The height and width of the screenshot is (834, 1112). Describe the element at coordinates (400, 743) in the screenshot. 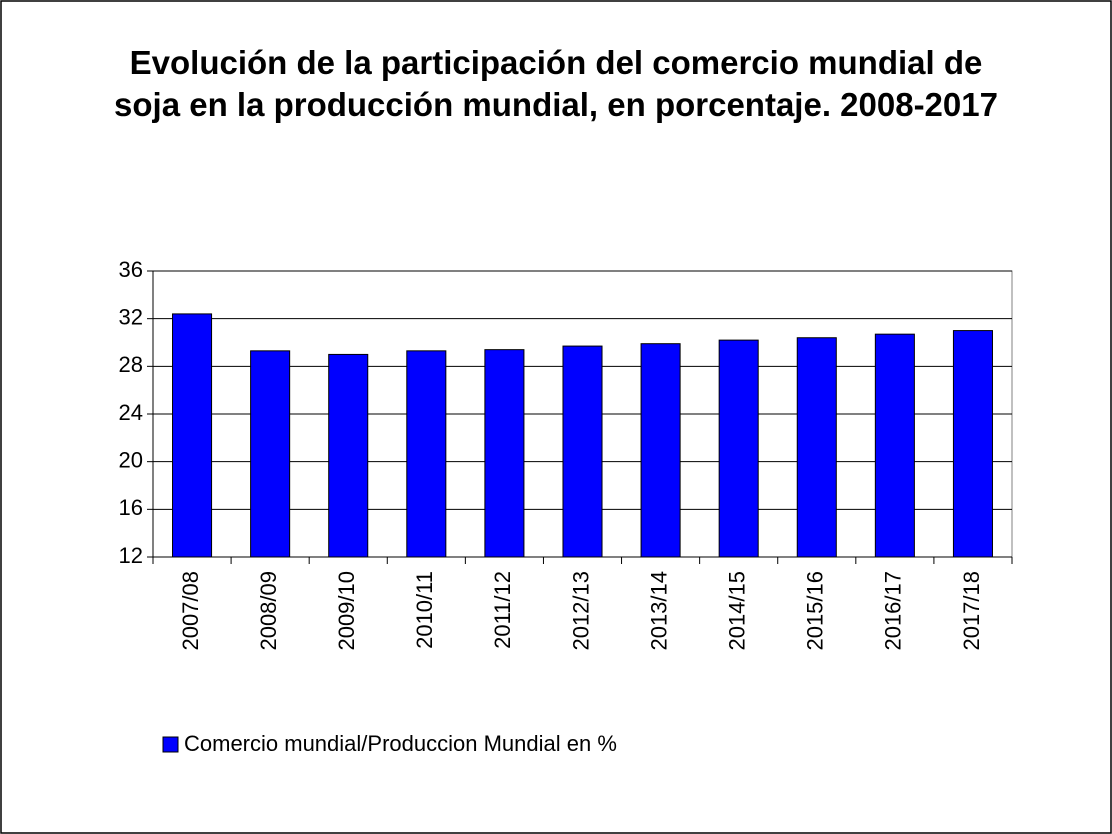

I see `legend-label: Comercio mundial/Produccion Mundial en %` at that location.